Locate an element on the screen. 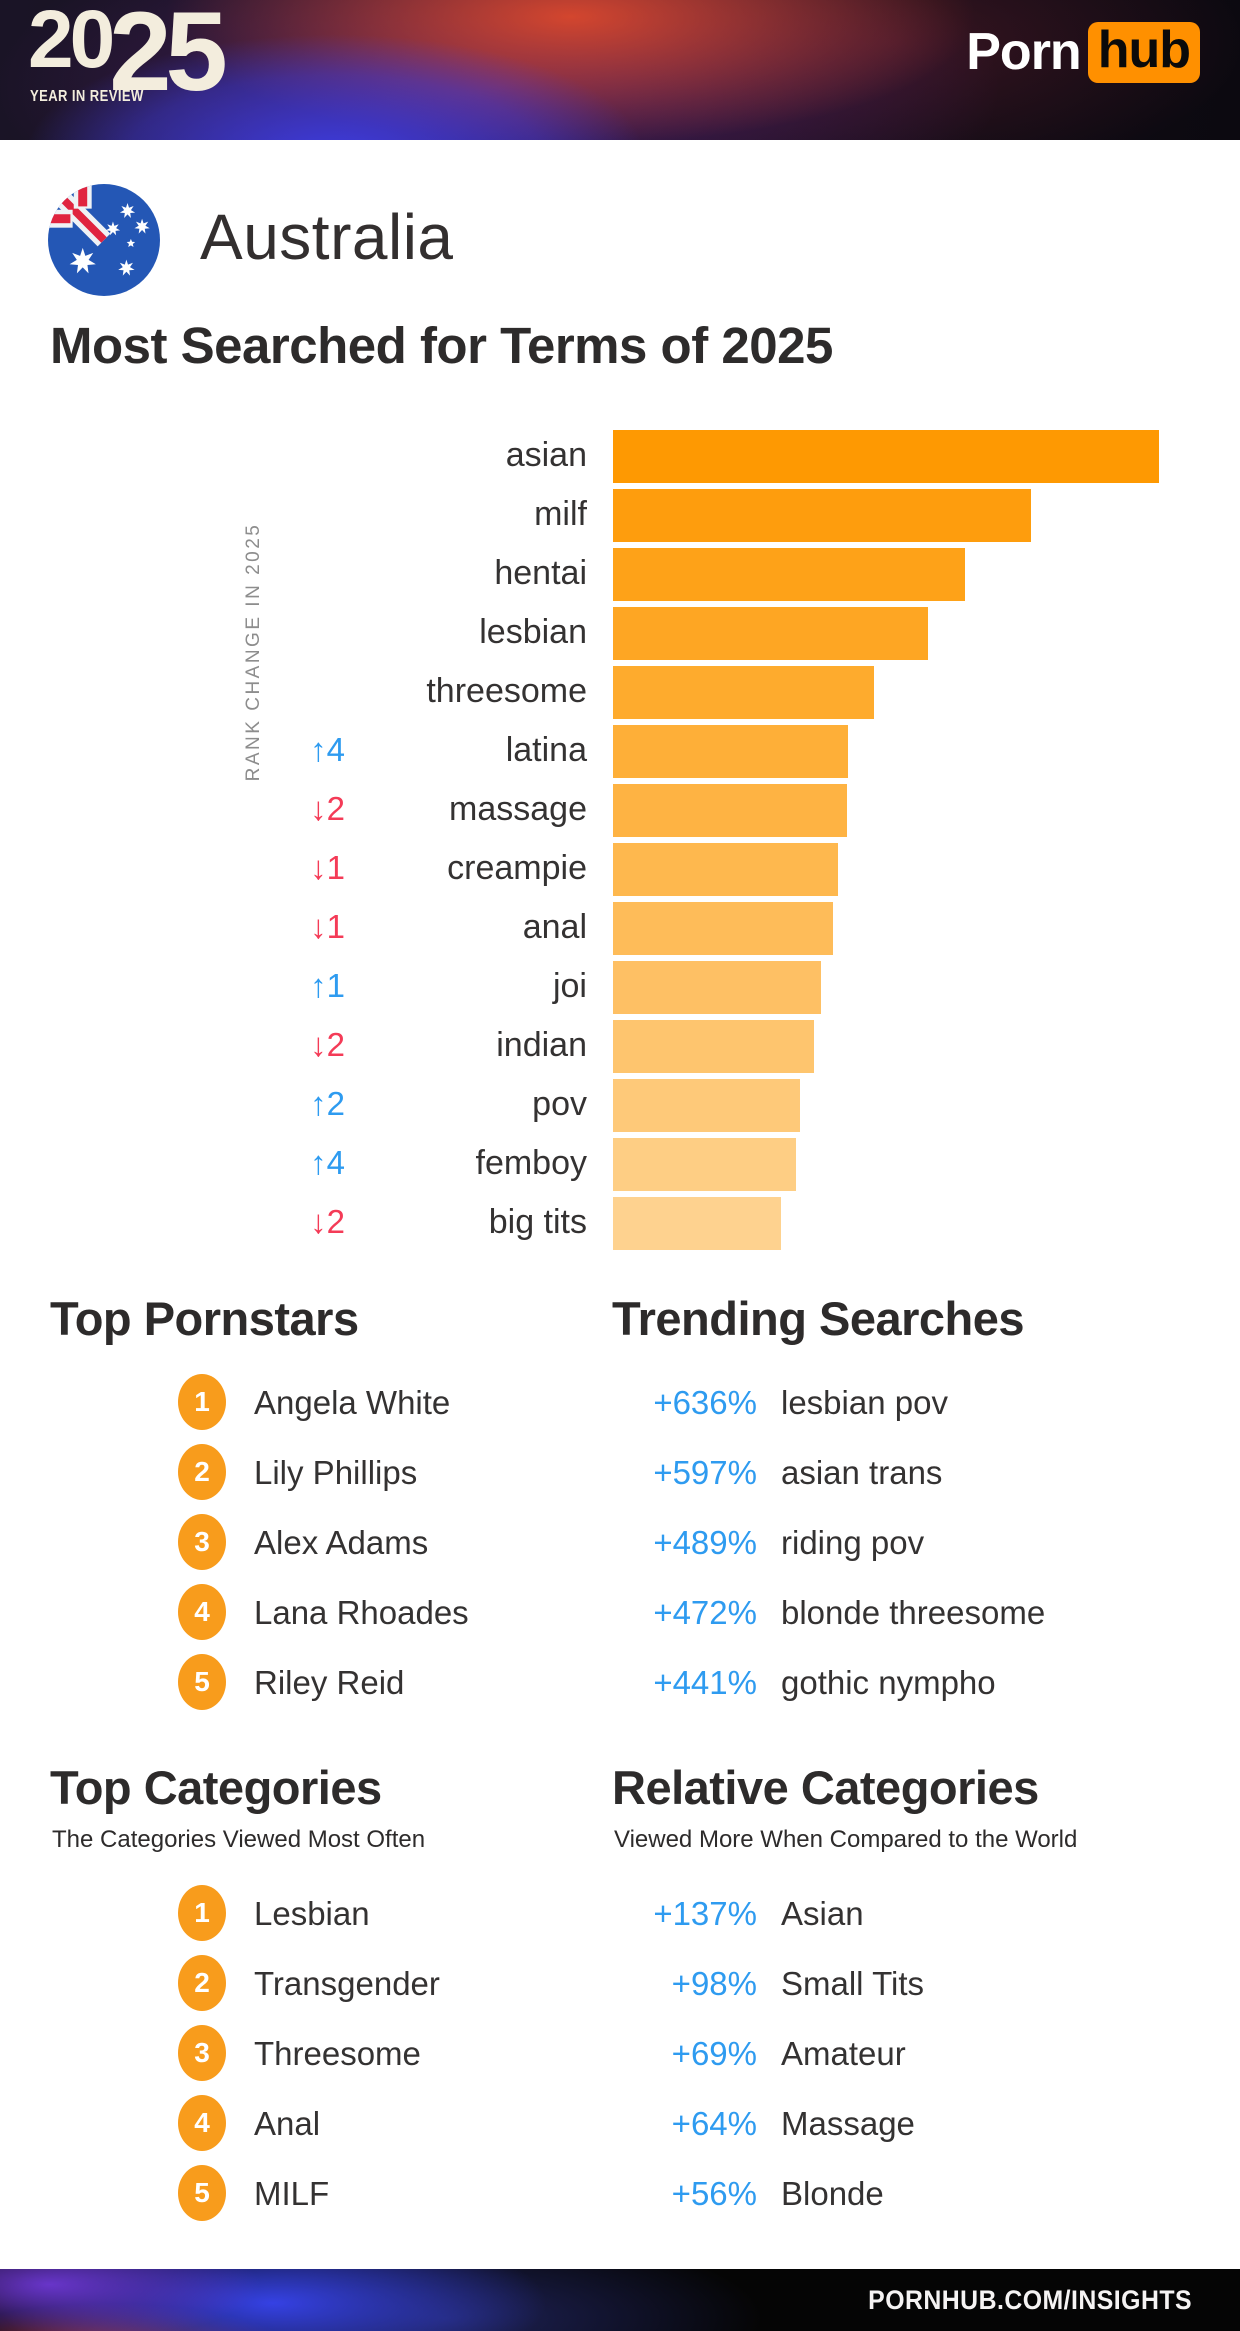 The height and width of the screenshot is (2331, 1240). list-item-label: Lana Rhoades is located at coordinates (361, 1612).